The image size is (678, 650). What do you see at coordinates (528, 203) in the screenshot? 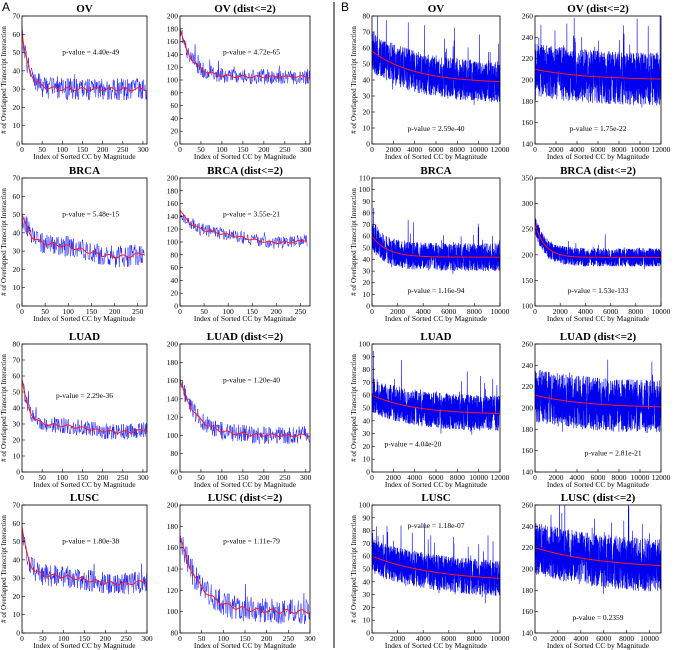
I see `y-tick-label: 300` at bounding box center [528, 203].